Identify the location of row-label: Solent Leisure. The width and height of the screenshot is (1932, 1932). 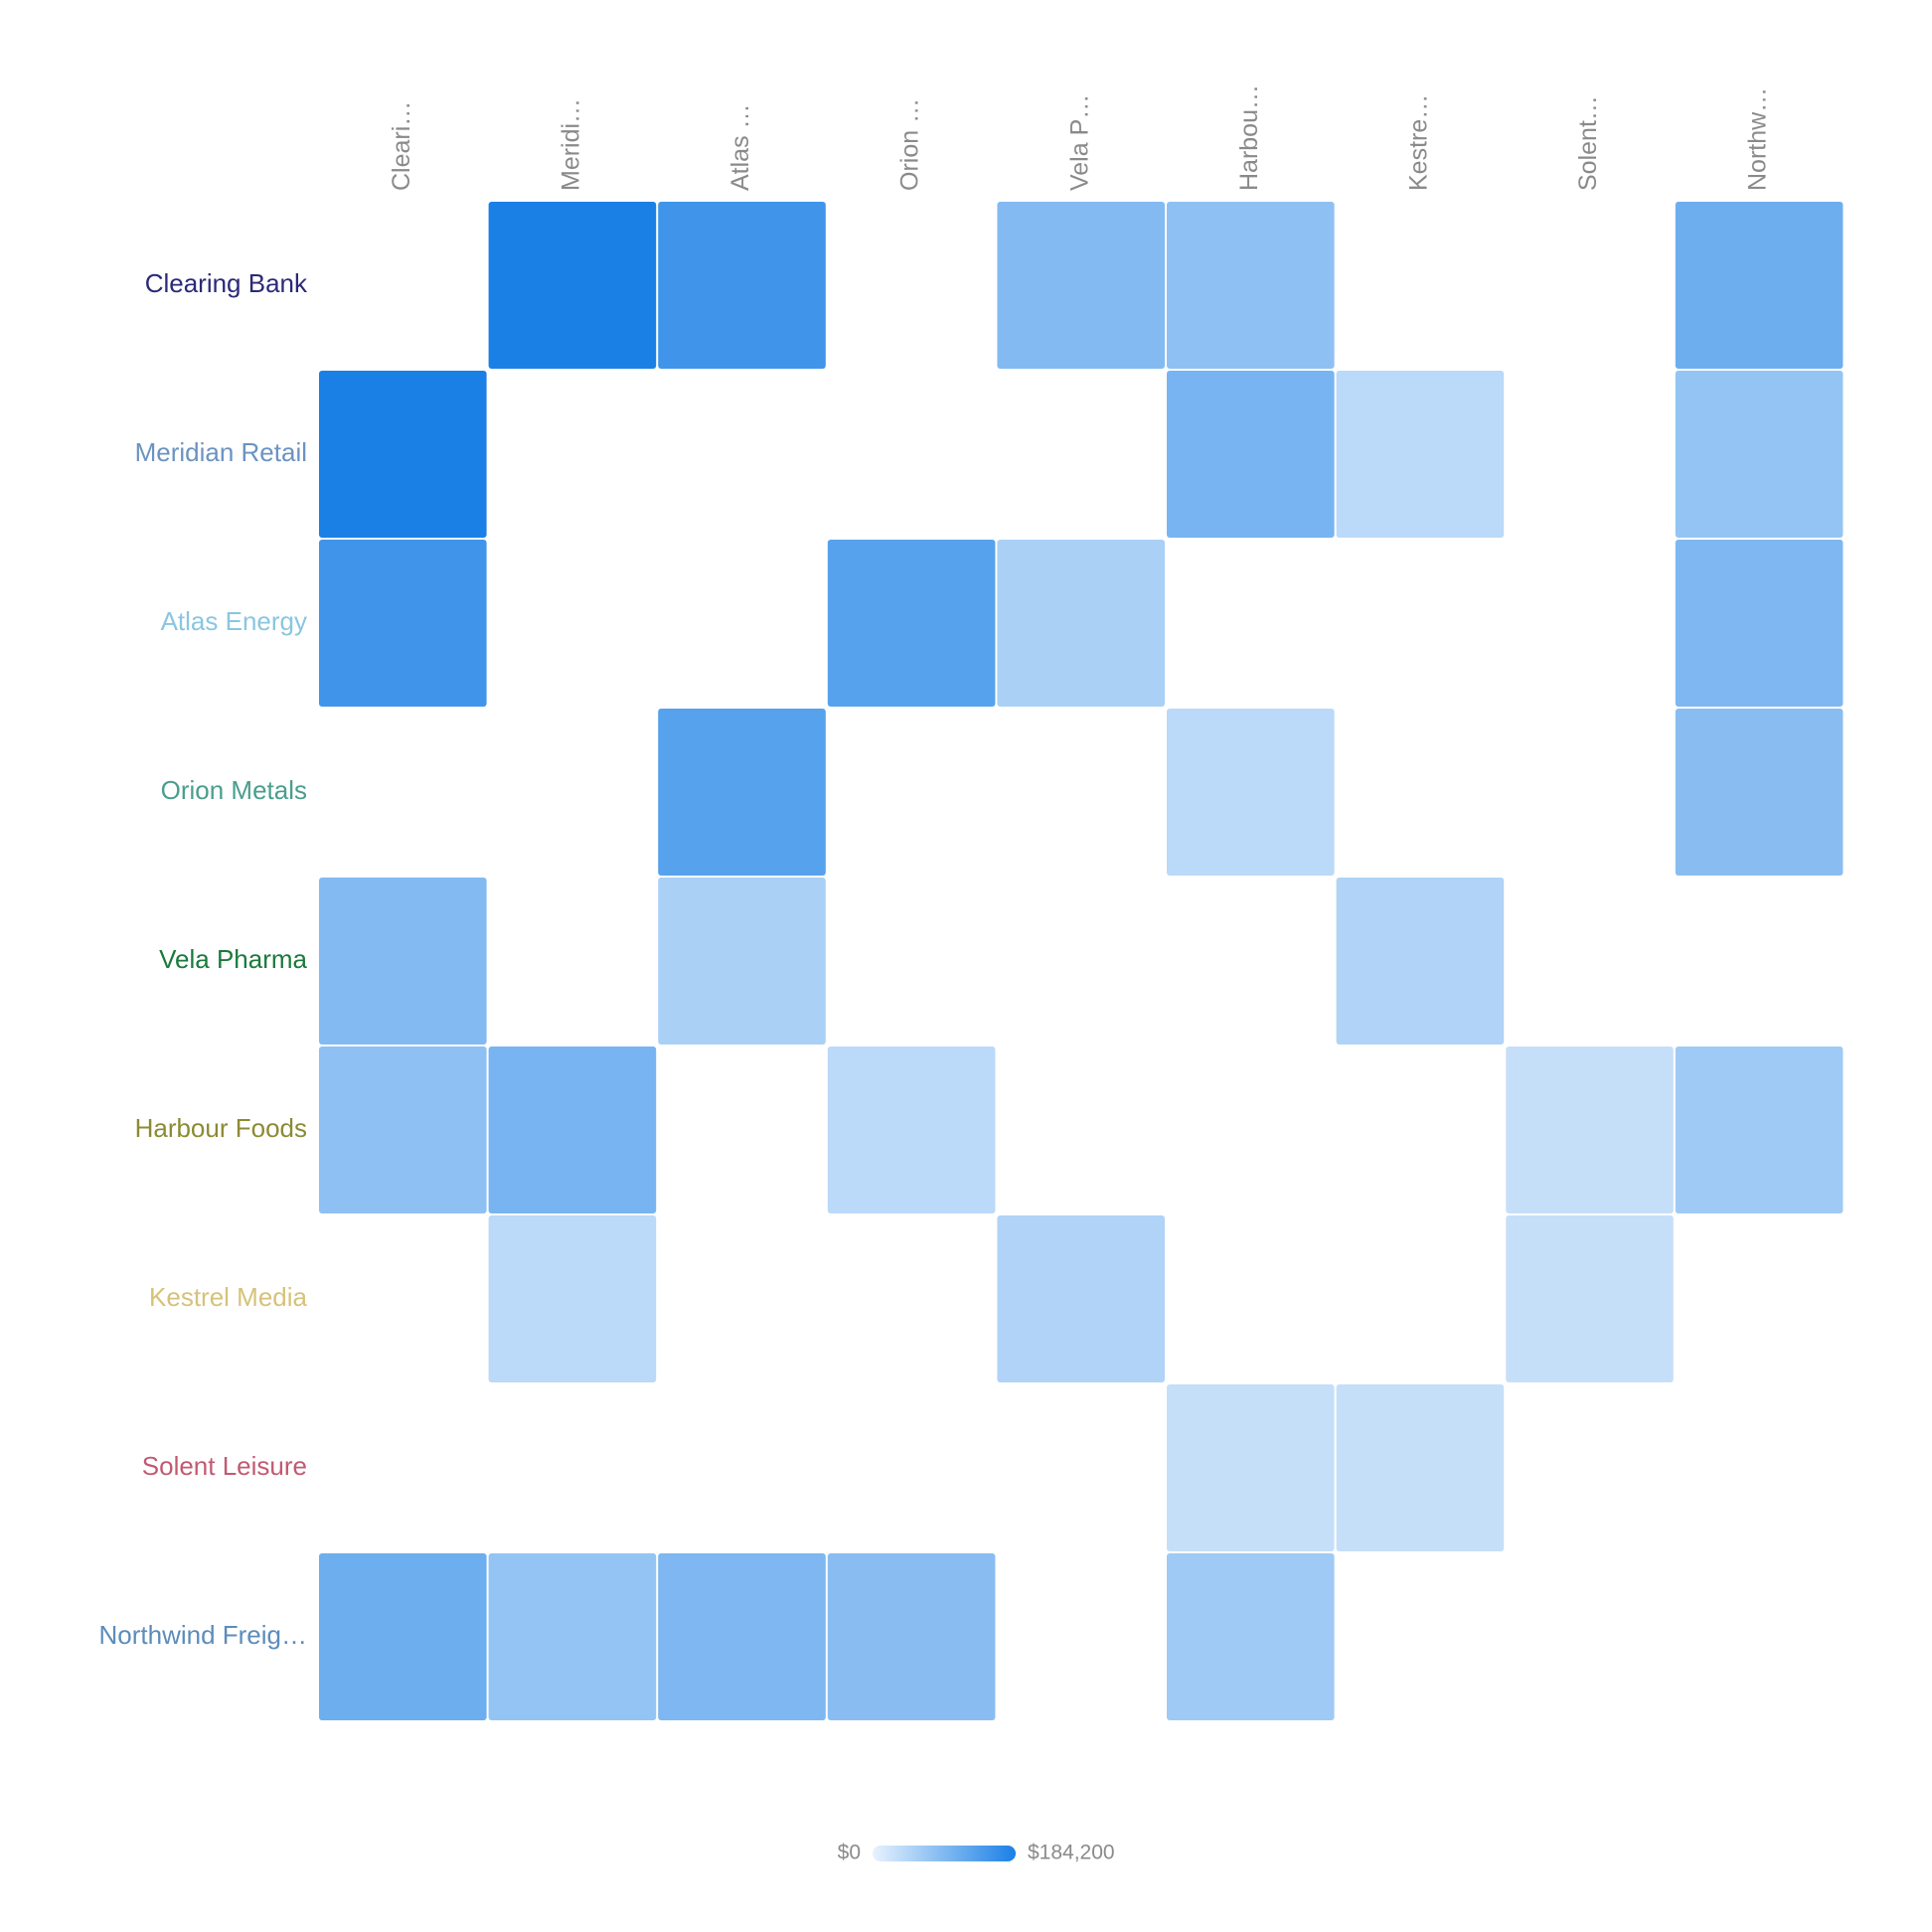
(224, 1466).